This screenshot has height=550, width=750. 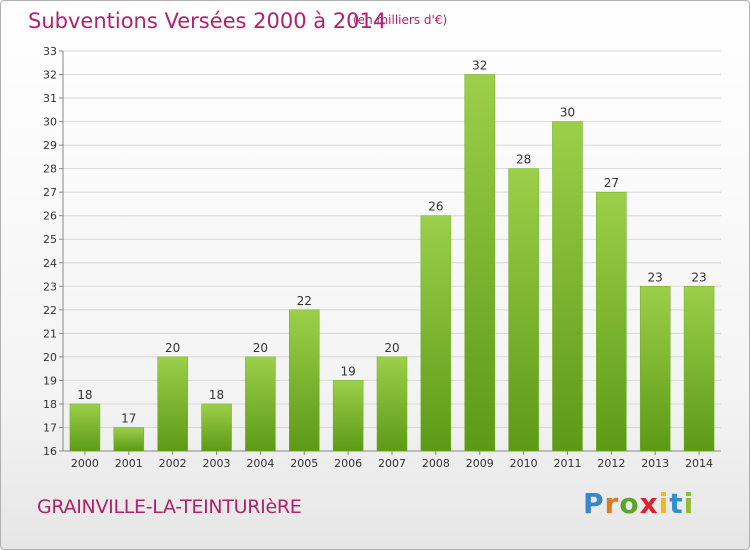 What do you see at coordinates (479, 66) in the screenshot?
I see `data-label: 32` at bounding box center [479, 66].